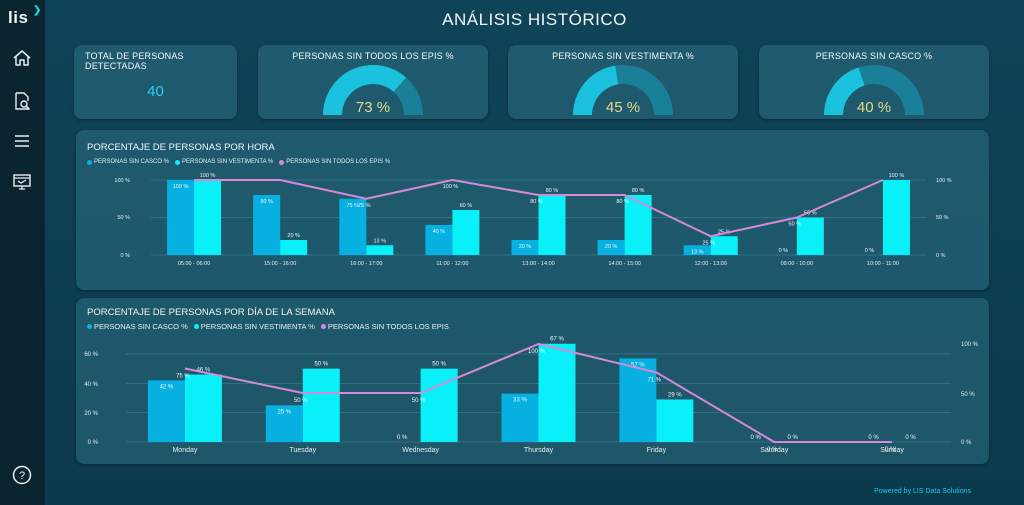  Describe the element at coordinates (22, 141) in the screenshot. I see `menu-icon` at that location.